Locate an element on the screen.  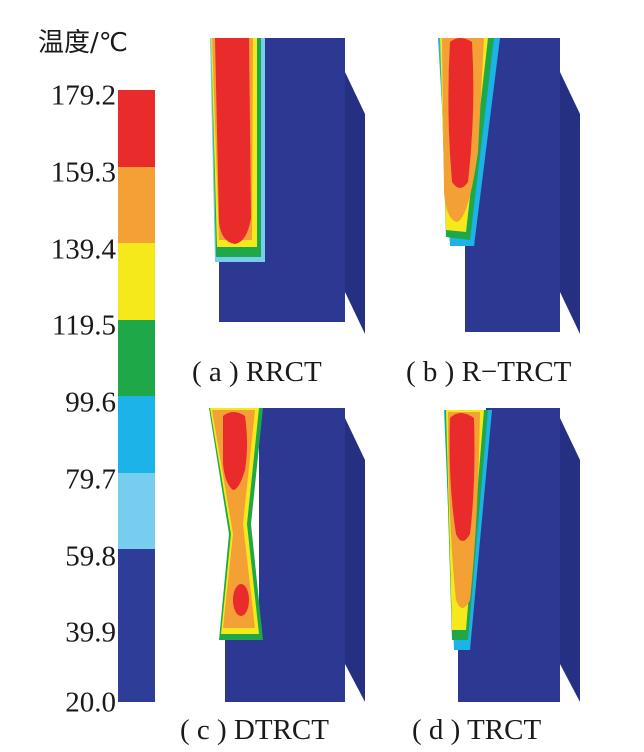
panel-dtrct-render is located at coordinates (287, 555).